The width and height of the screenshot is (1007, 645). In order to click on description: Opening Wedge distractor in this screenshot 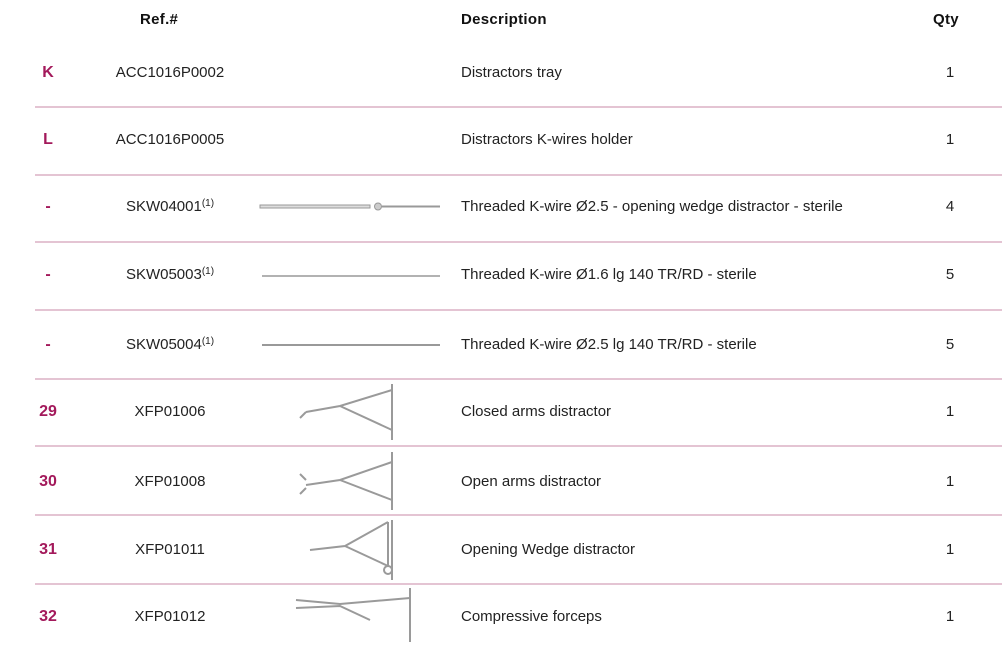, I will do `click(548, 549)`.